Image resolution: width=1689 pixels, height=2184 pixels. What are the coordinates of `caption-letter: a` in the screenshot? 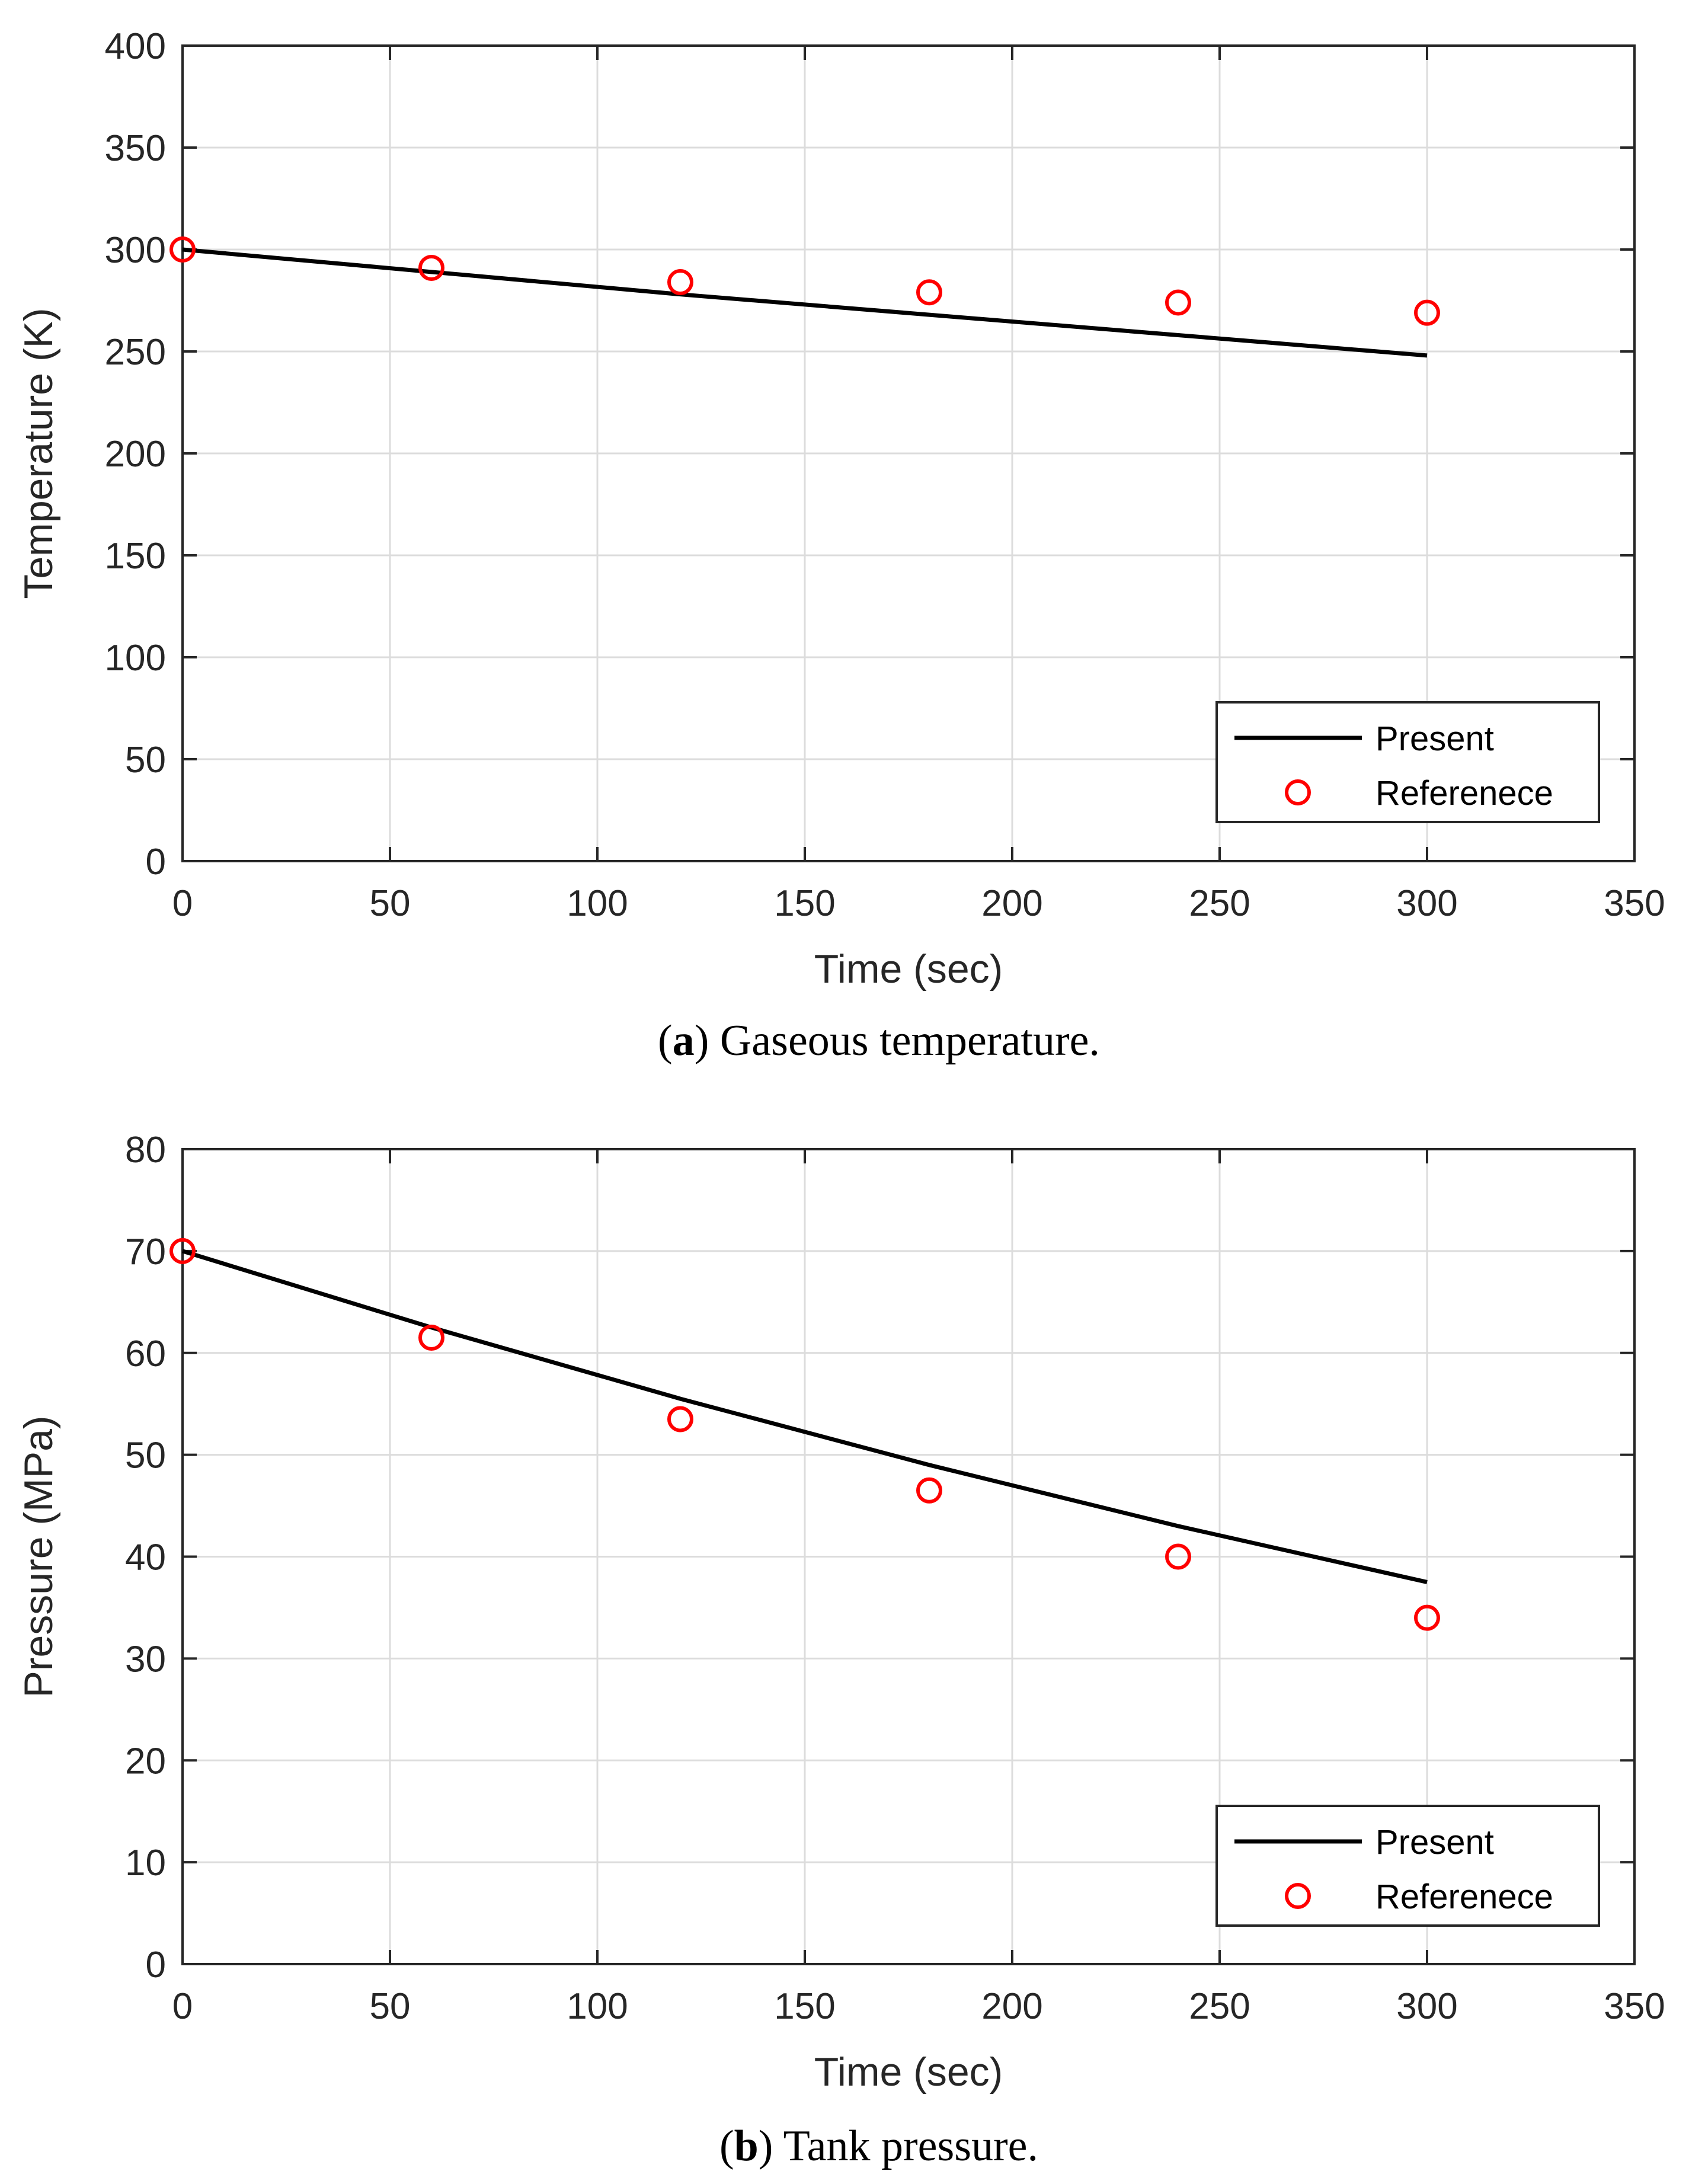 It's located at (684, 1040).